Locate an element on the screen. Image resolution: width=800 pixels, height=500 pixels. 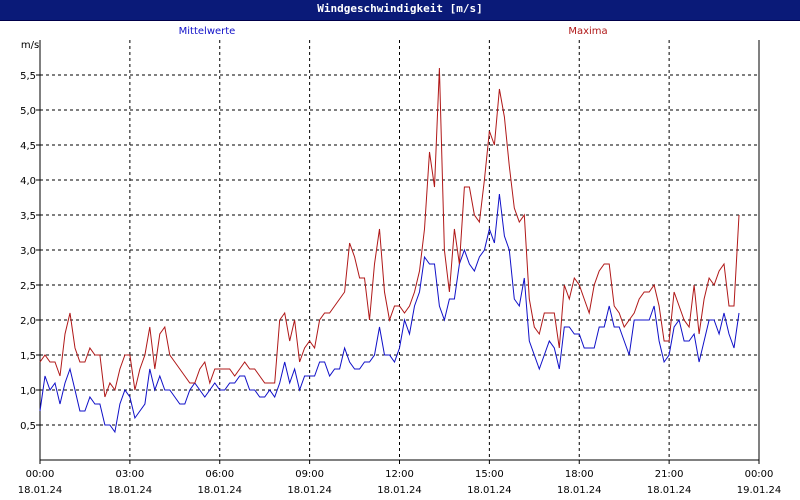
x-tick-date-label: 19.01.24 is located at coordinates (759, 490).